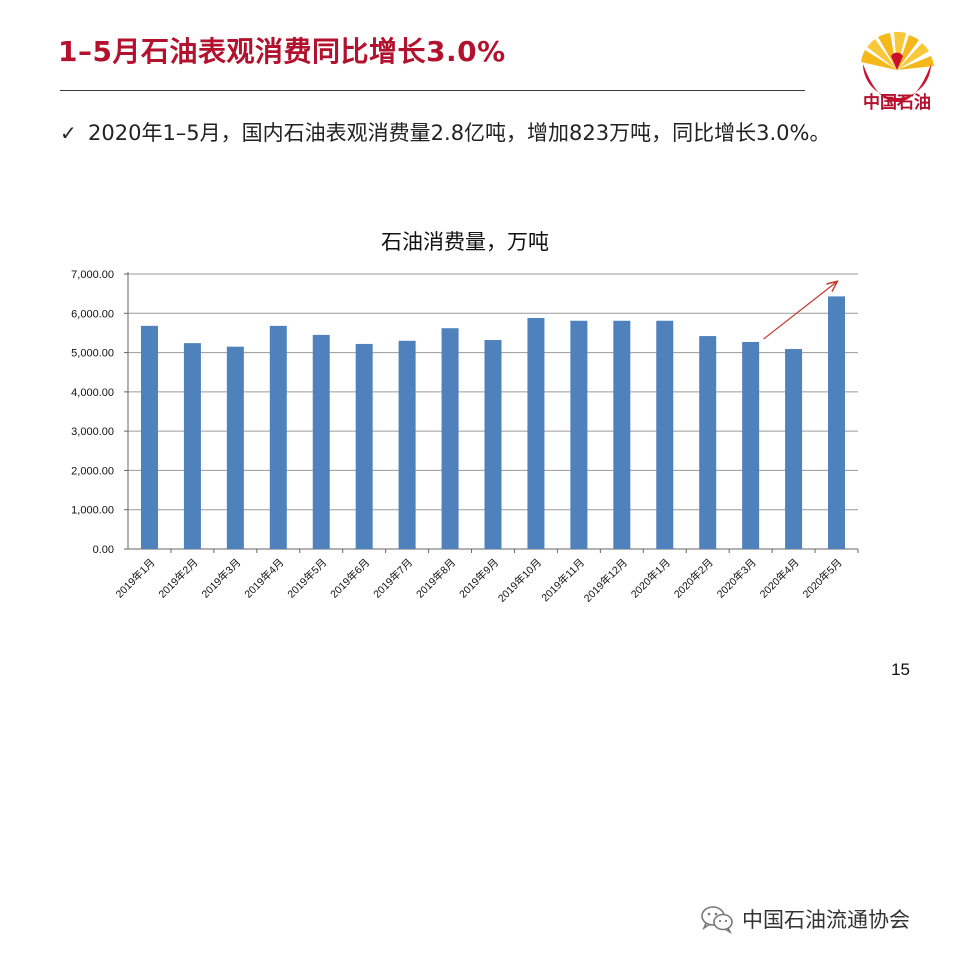 Image resolution: width=960 pixels, height=960 pixels. What do you see at coordinates (264, 578) in the screenshot?
I see `x-tick-label: 2019年4月` at bounding box center [264, 578].